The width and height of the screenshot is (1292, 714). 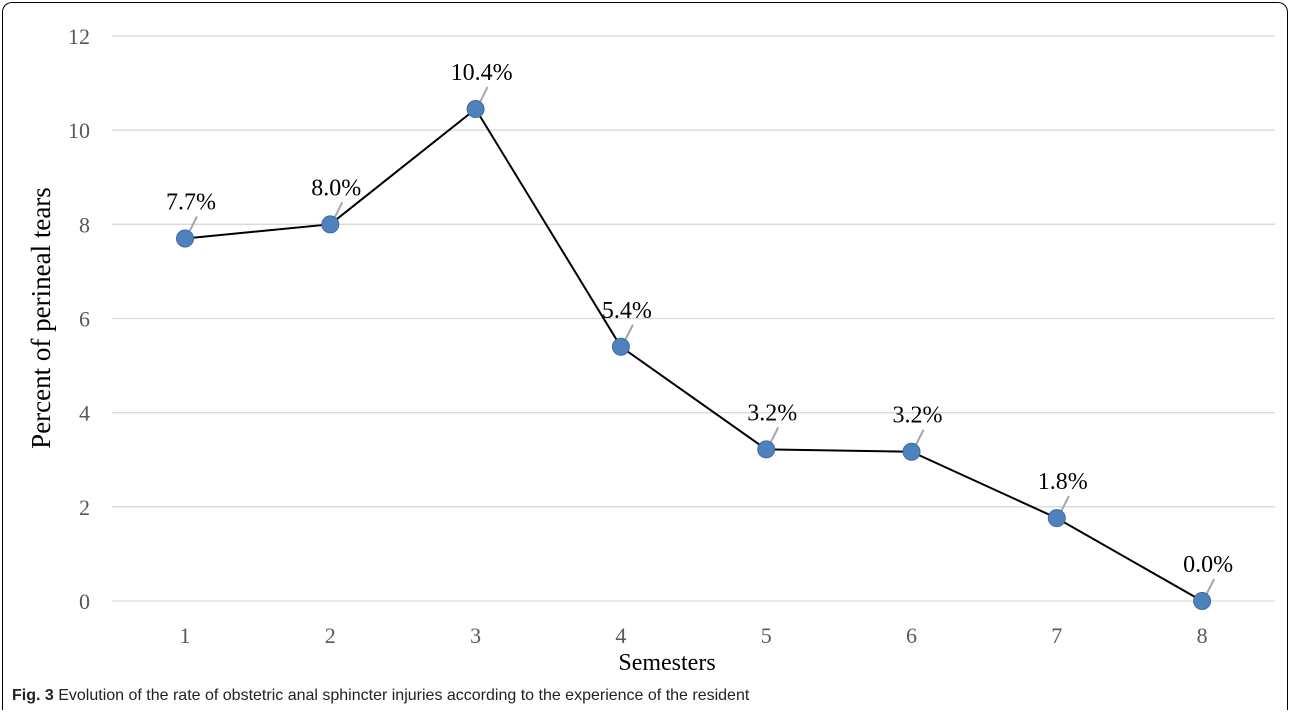 What do you see at coordinates (79, 130) in the screenshot?
I see `y-tick-label: 10` at bounding box center [79, 130].